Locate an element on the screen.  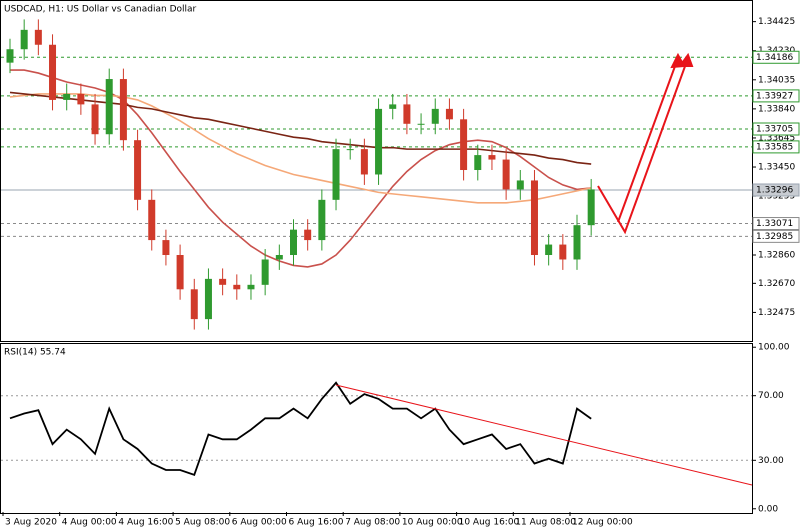
x-tick-label: 5 Aug 08:00 is located at coordinates (202, 523).